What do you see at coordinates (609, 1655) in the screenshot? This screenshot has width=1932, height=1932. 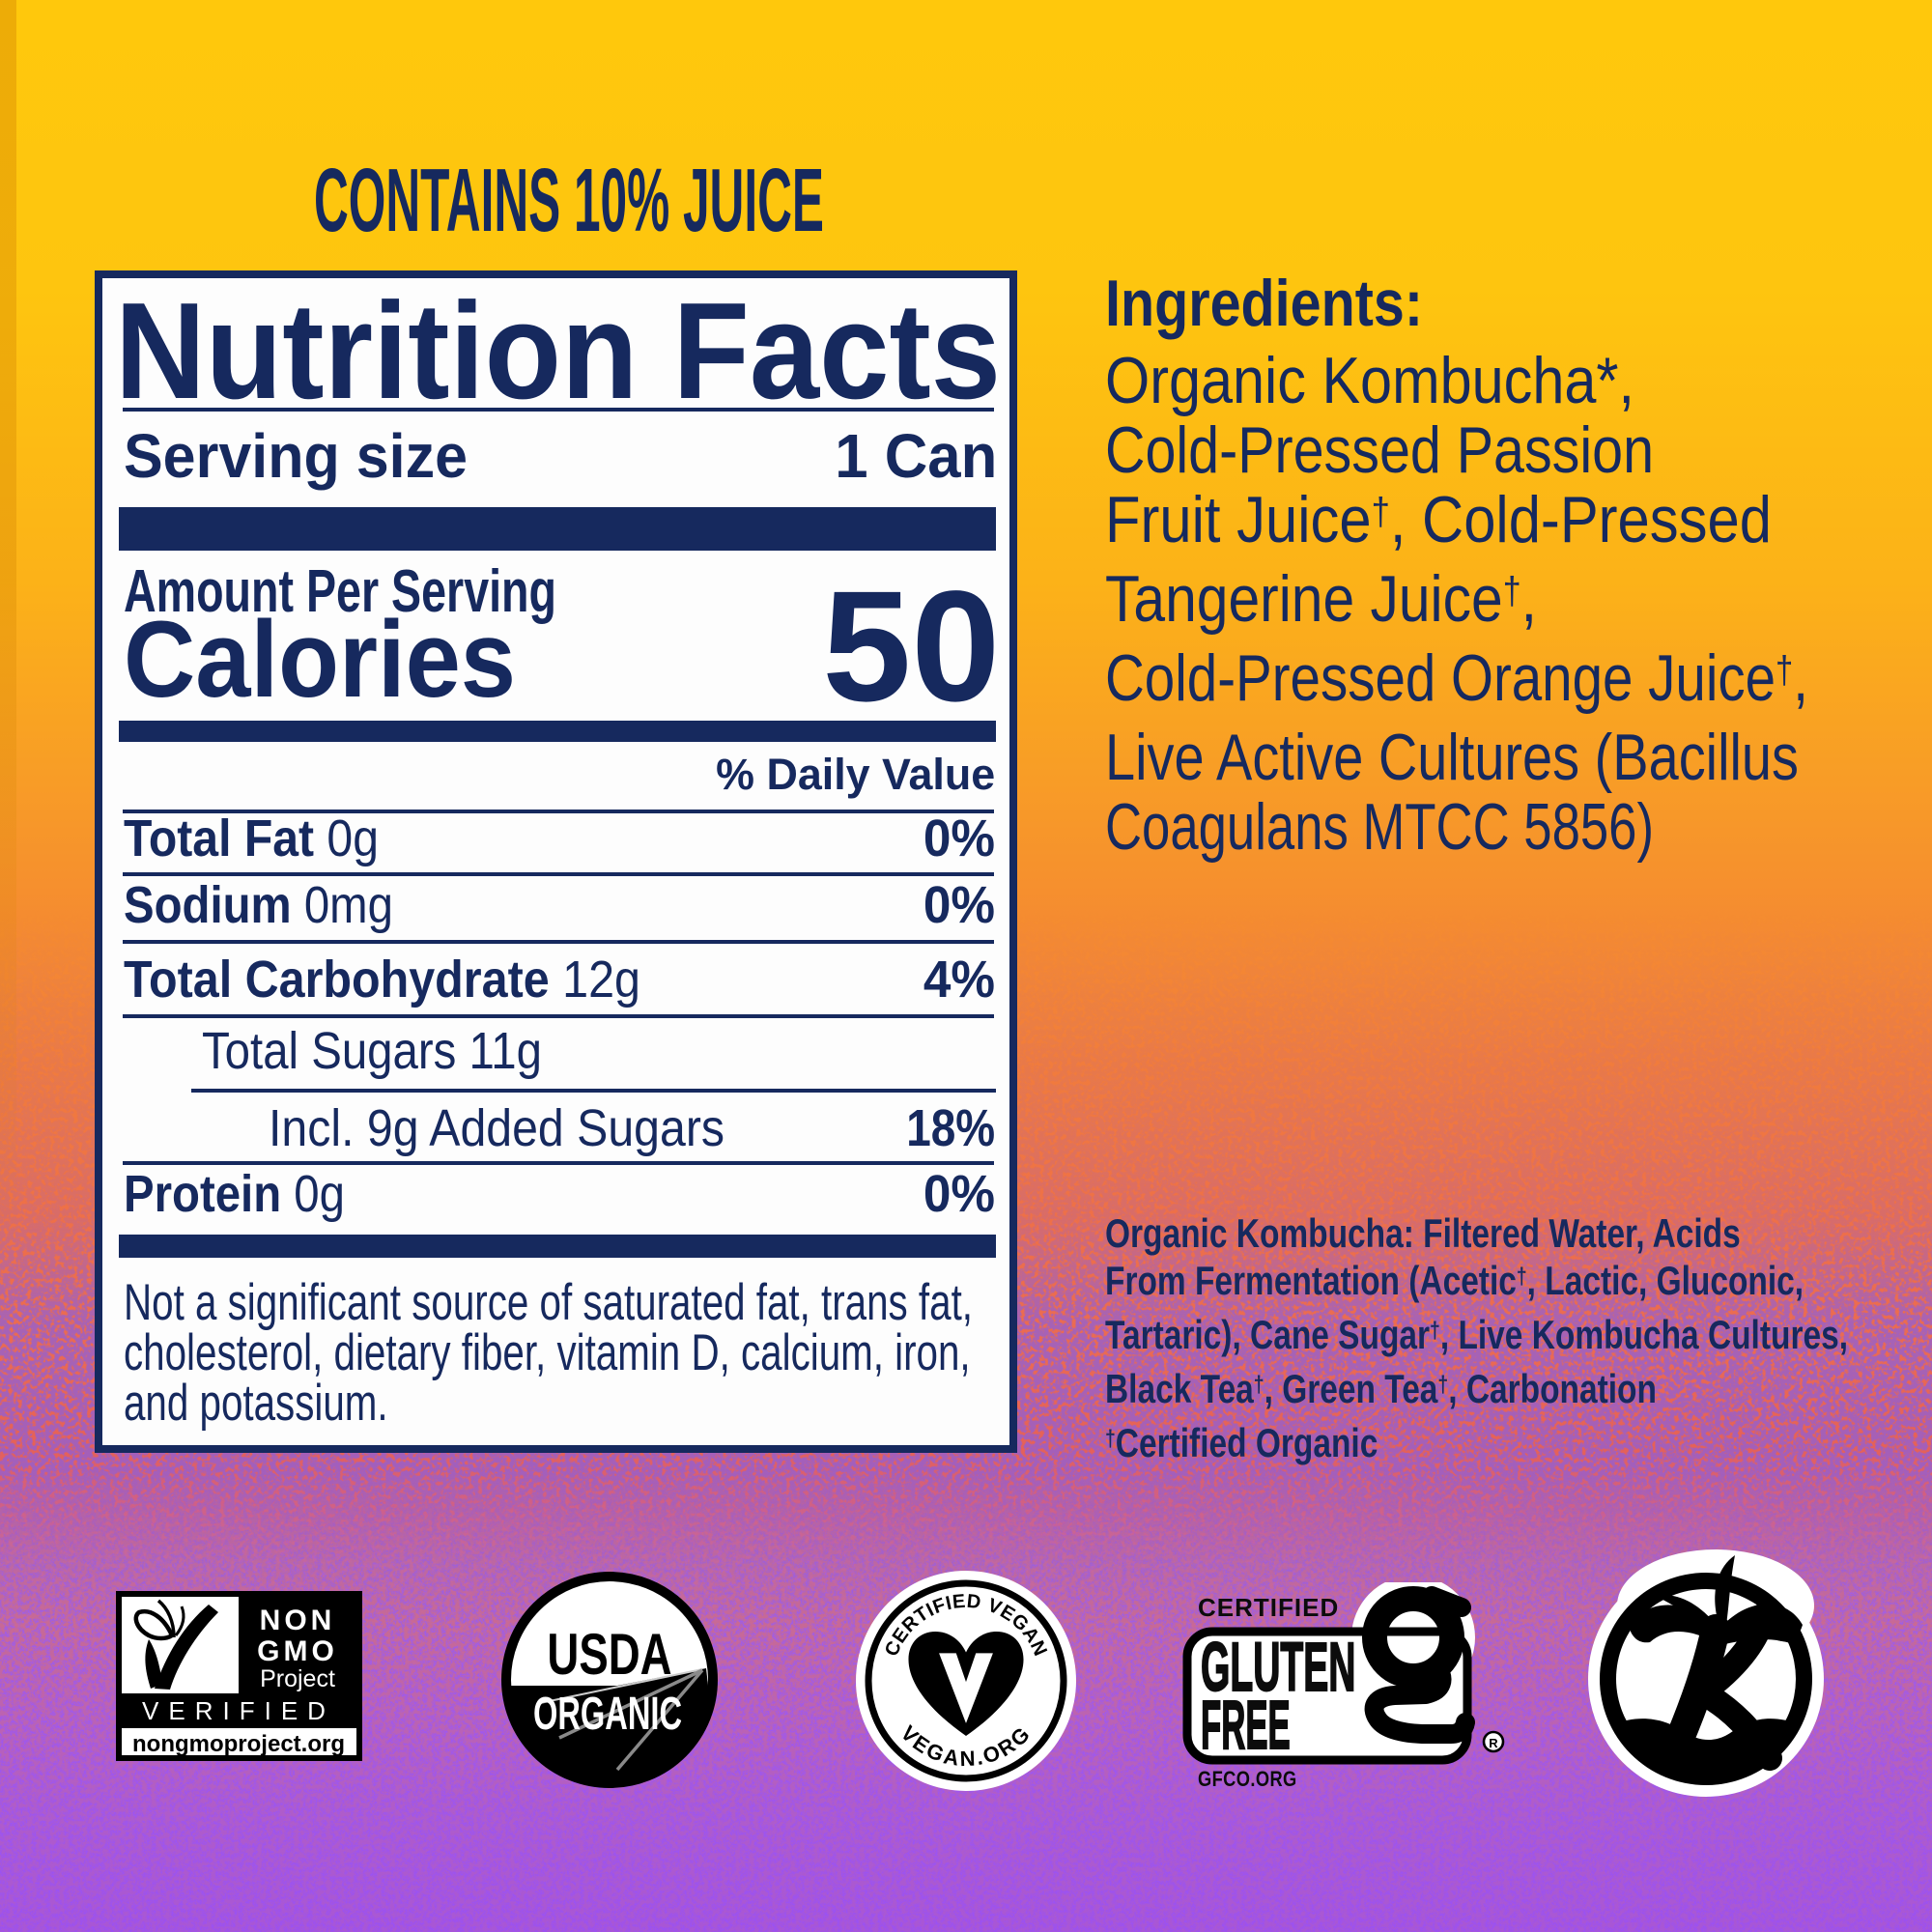 I see `svg-text: USDA` at bounding box center [609, 1655].